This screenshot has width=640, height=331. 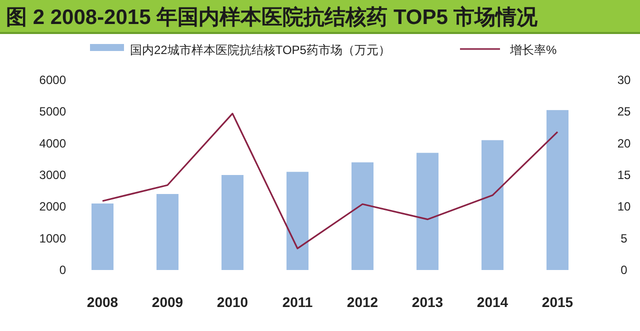 I want to click on x-tick-label: 2010, so click(x=232, y=302).